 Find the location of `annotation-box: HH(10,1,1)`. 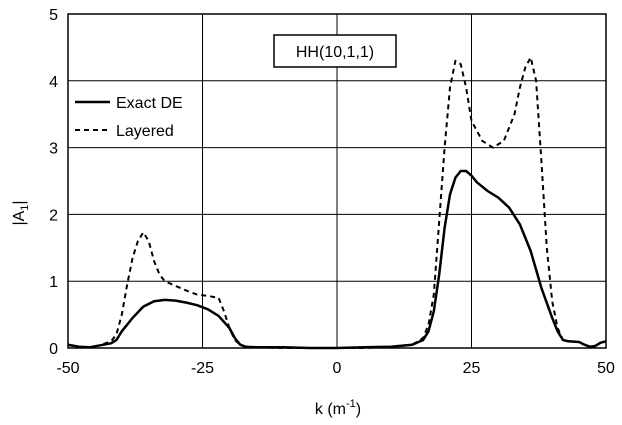

annotation-box: HH(10,1,1) is located at coordinates (335, 51).